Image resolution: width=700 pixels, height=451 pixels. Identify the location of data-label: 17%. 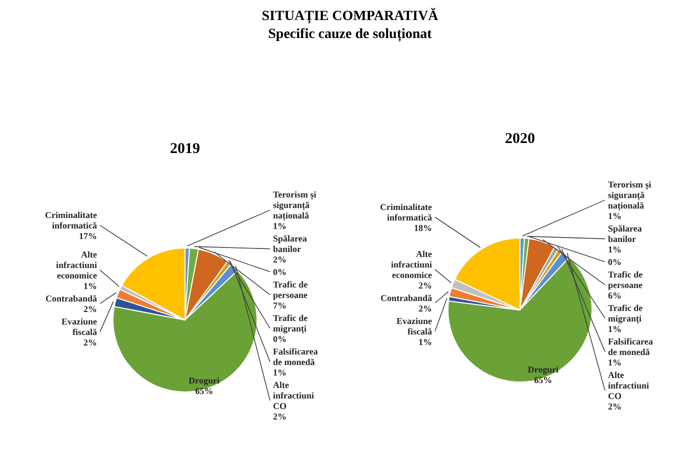
(88, 235).